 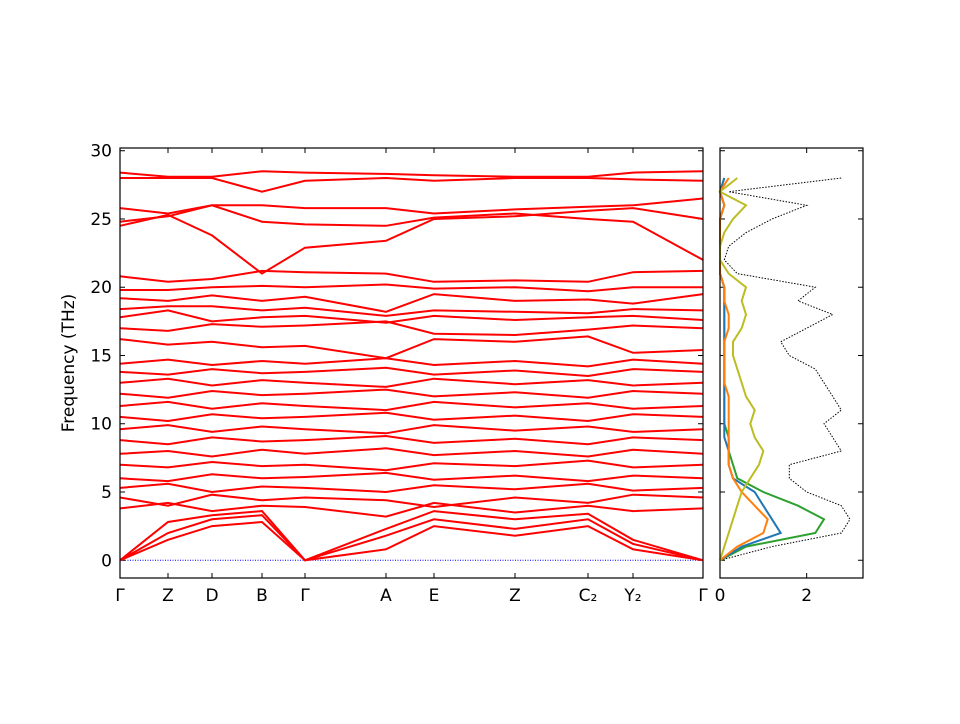 What do you see at coordinates (262, 596) in the screenshot?
I see `x-tick-label: B` at bounding box center [262, 596].